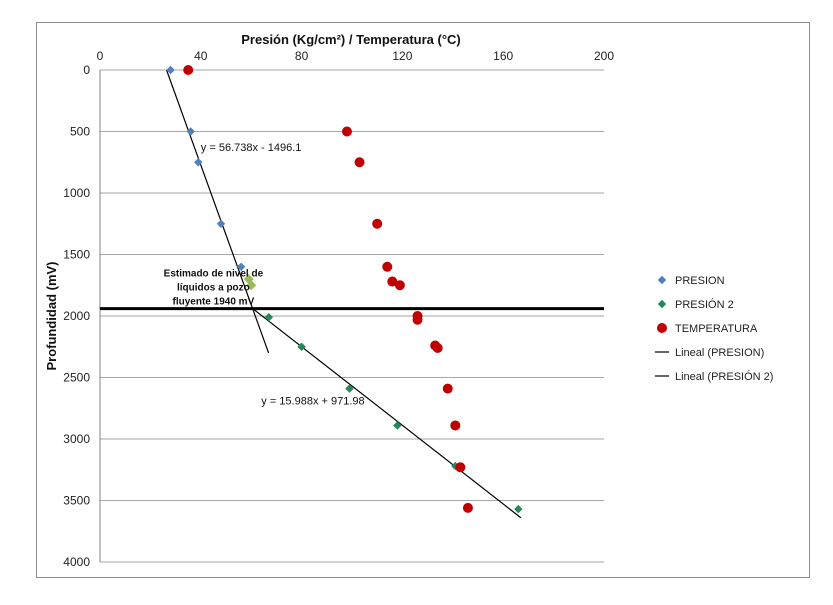  Describe the element at coordinates (604, 56) in the screenshot. I see `x-tick-label-5: 200` at that location.